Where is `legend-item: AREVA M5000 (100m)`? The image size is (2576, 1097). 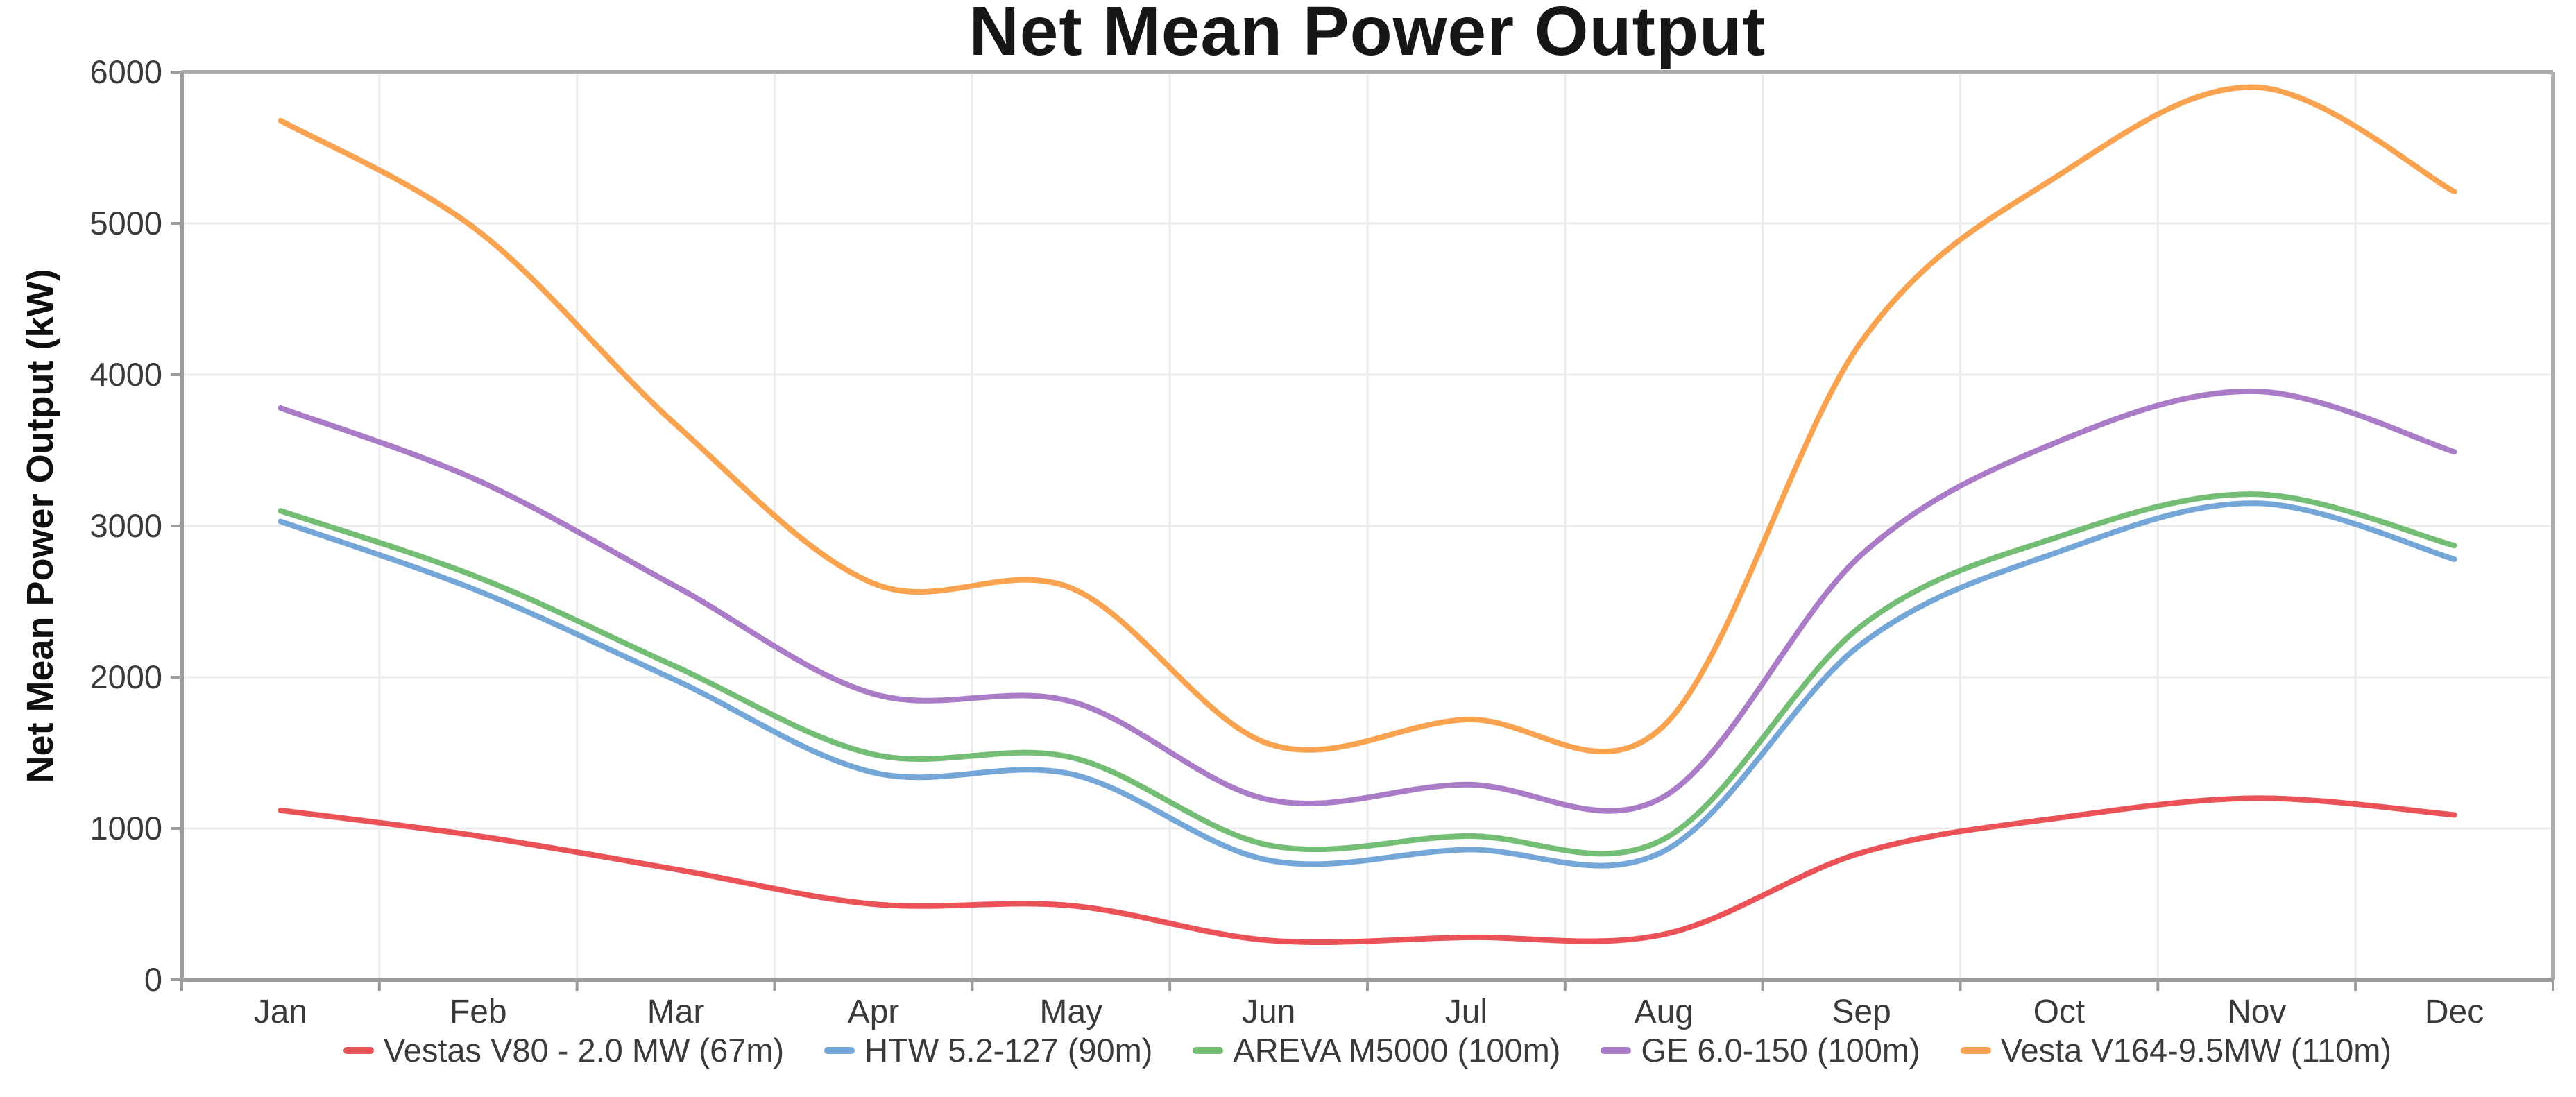
legend-item: AREVA M5000 (100m) is located at coordinates (1376, 1050).